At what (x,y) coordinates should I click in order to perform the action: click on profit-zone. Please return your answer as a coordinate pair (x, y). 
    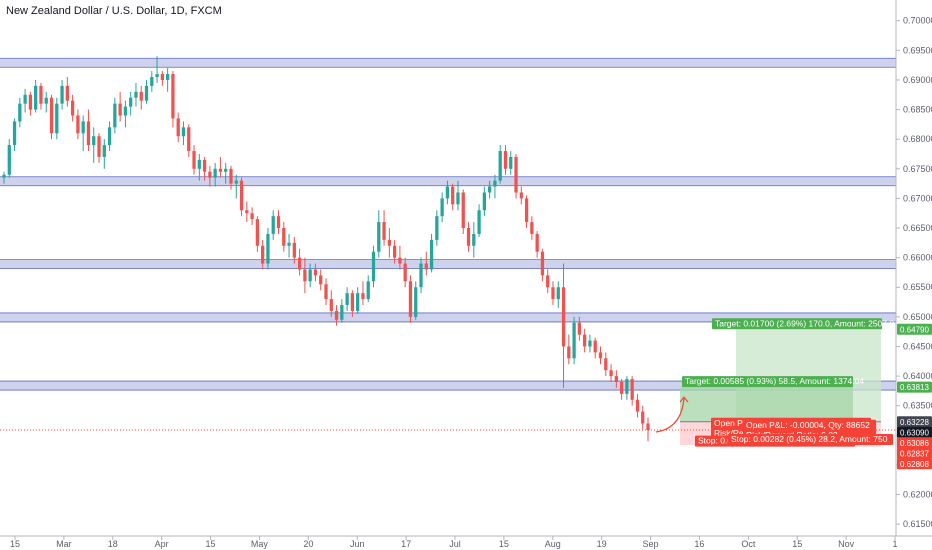
    Looking at the image, I should click on (766, 404).